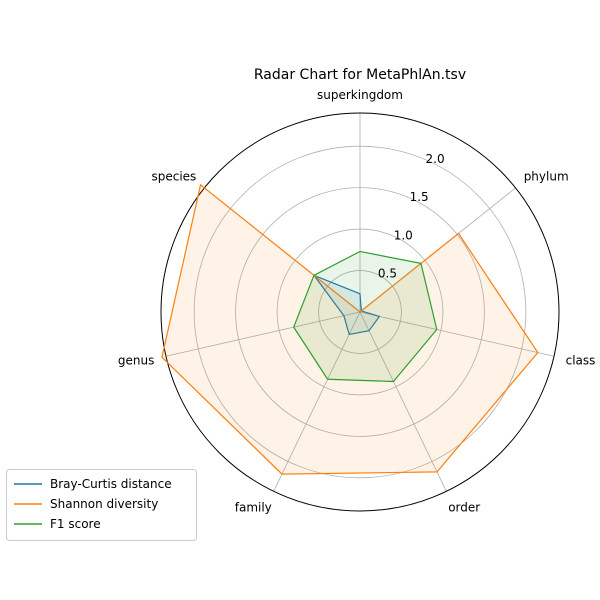 The height and width of the screenshot is (600, 600). I want to click on axis-label-phylum: phylum, so click(546, 177).